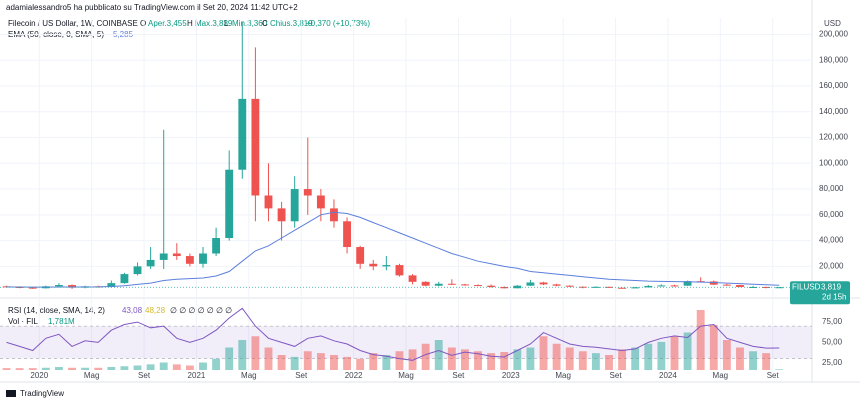 The image size is (860, 404). Describe the element at coordinates (143, 23) in the screenshot. I see `open-key: O` at that location.